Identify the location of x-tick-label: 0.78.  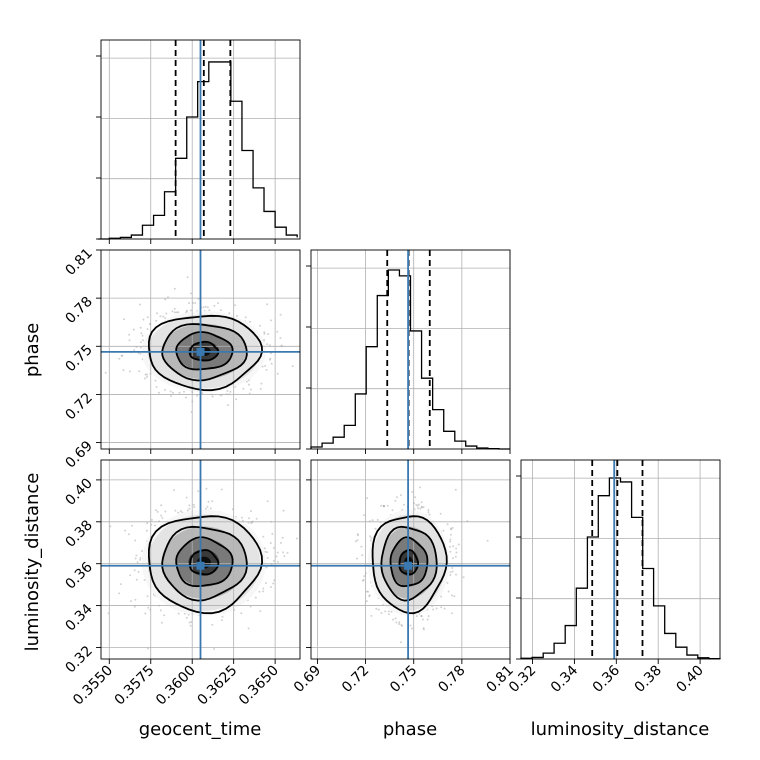
(451, 679).